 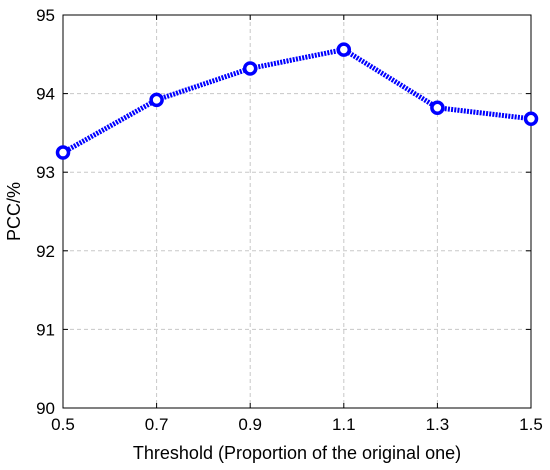 What do you see at coordinates (63, 424) in the screenshot?
I see `x-tick-label: 0.5` at bounding box center [63, 424].